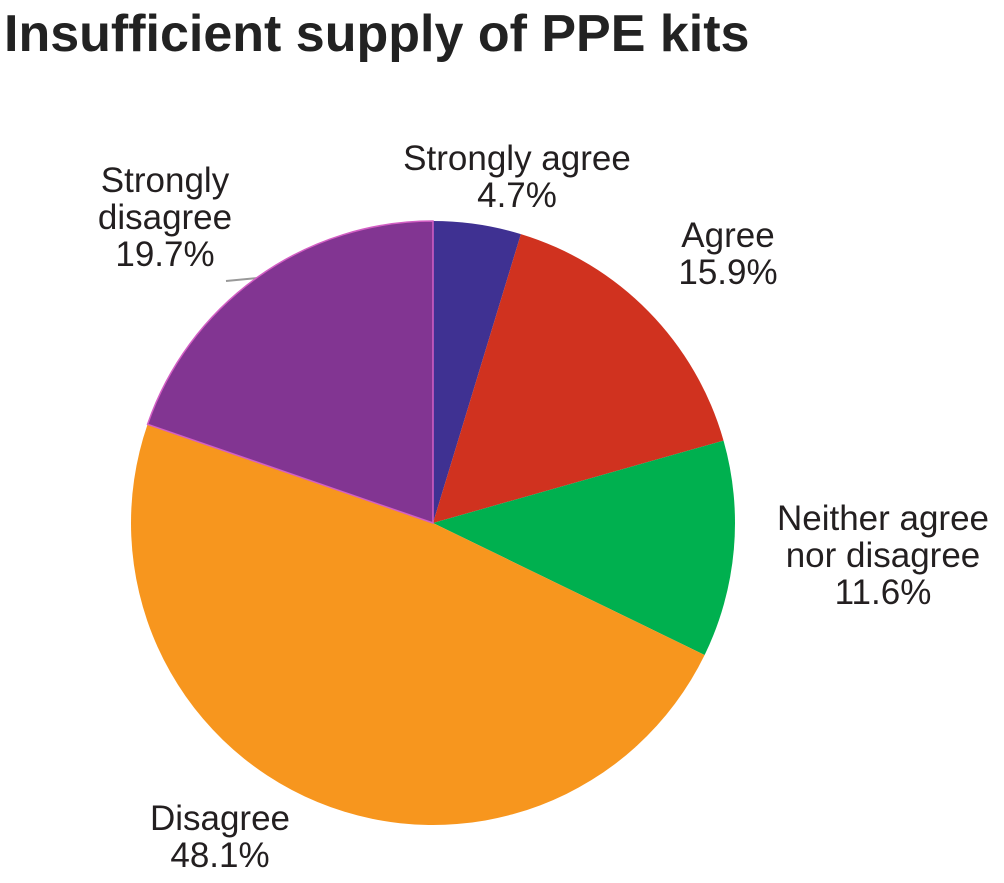 This screenshot has height=883, width=1004. Describe the element at coordinates (377, 34) in the screenshot. I see `chart-title: Insufficient supply of PPE kits` at that location.